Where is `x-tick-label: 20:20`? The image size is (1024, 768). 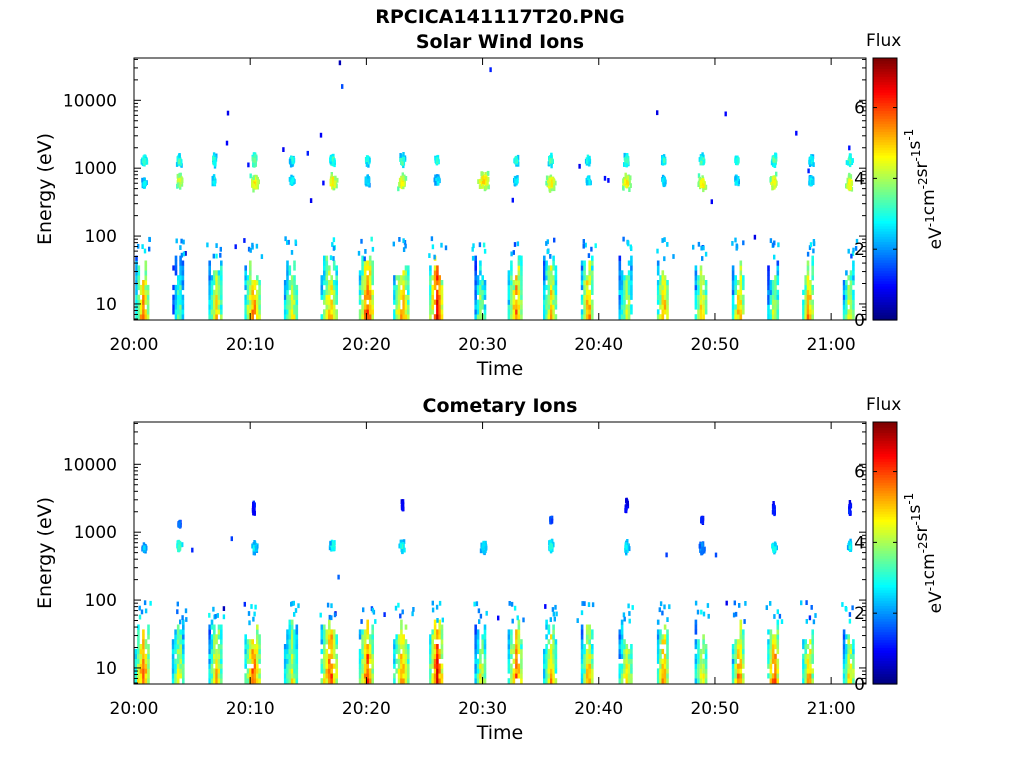
x-tick-label: 20:20 is located at coordinates (366, 709).